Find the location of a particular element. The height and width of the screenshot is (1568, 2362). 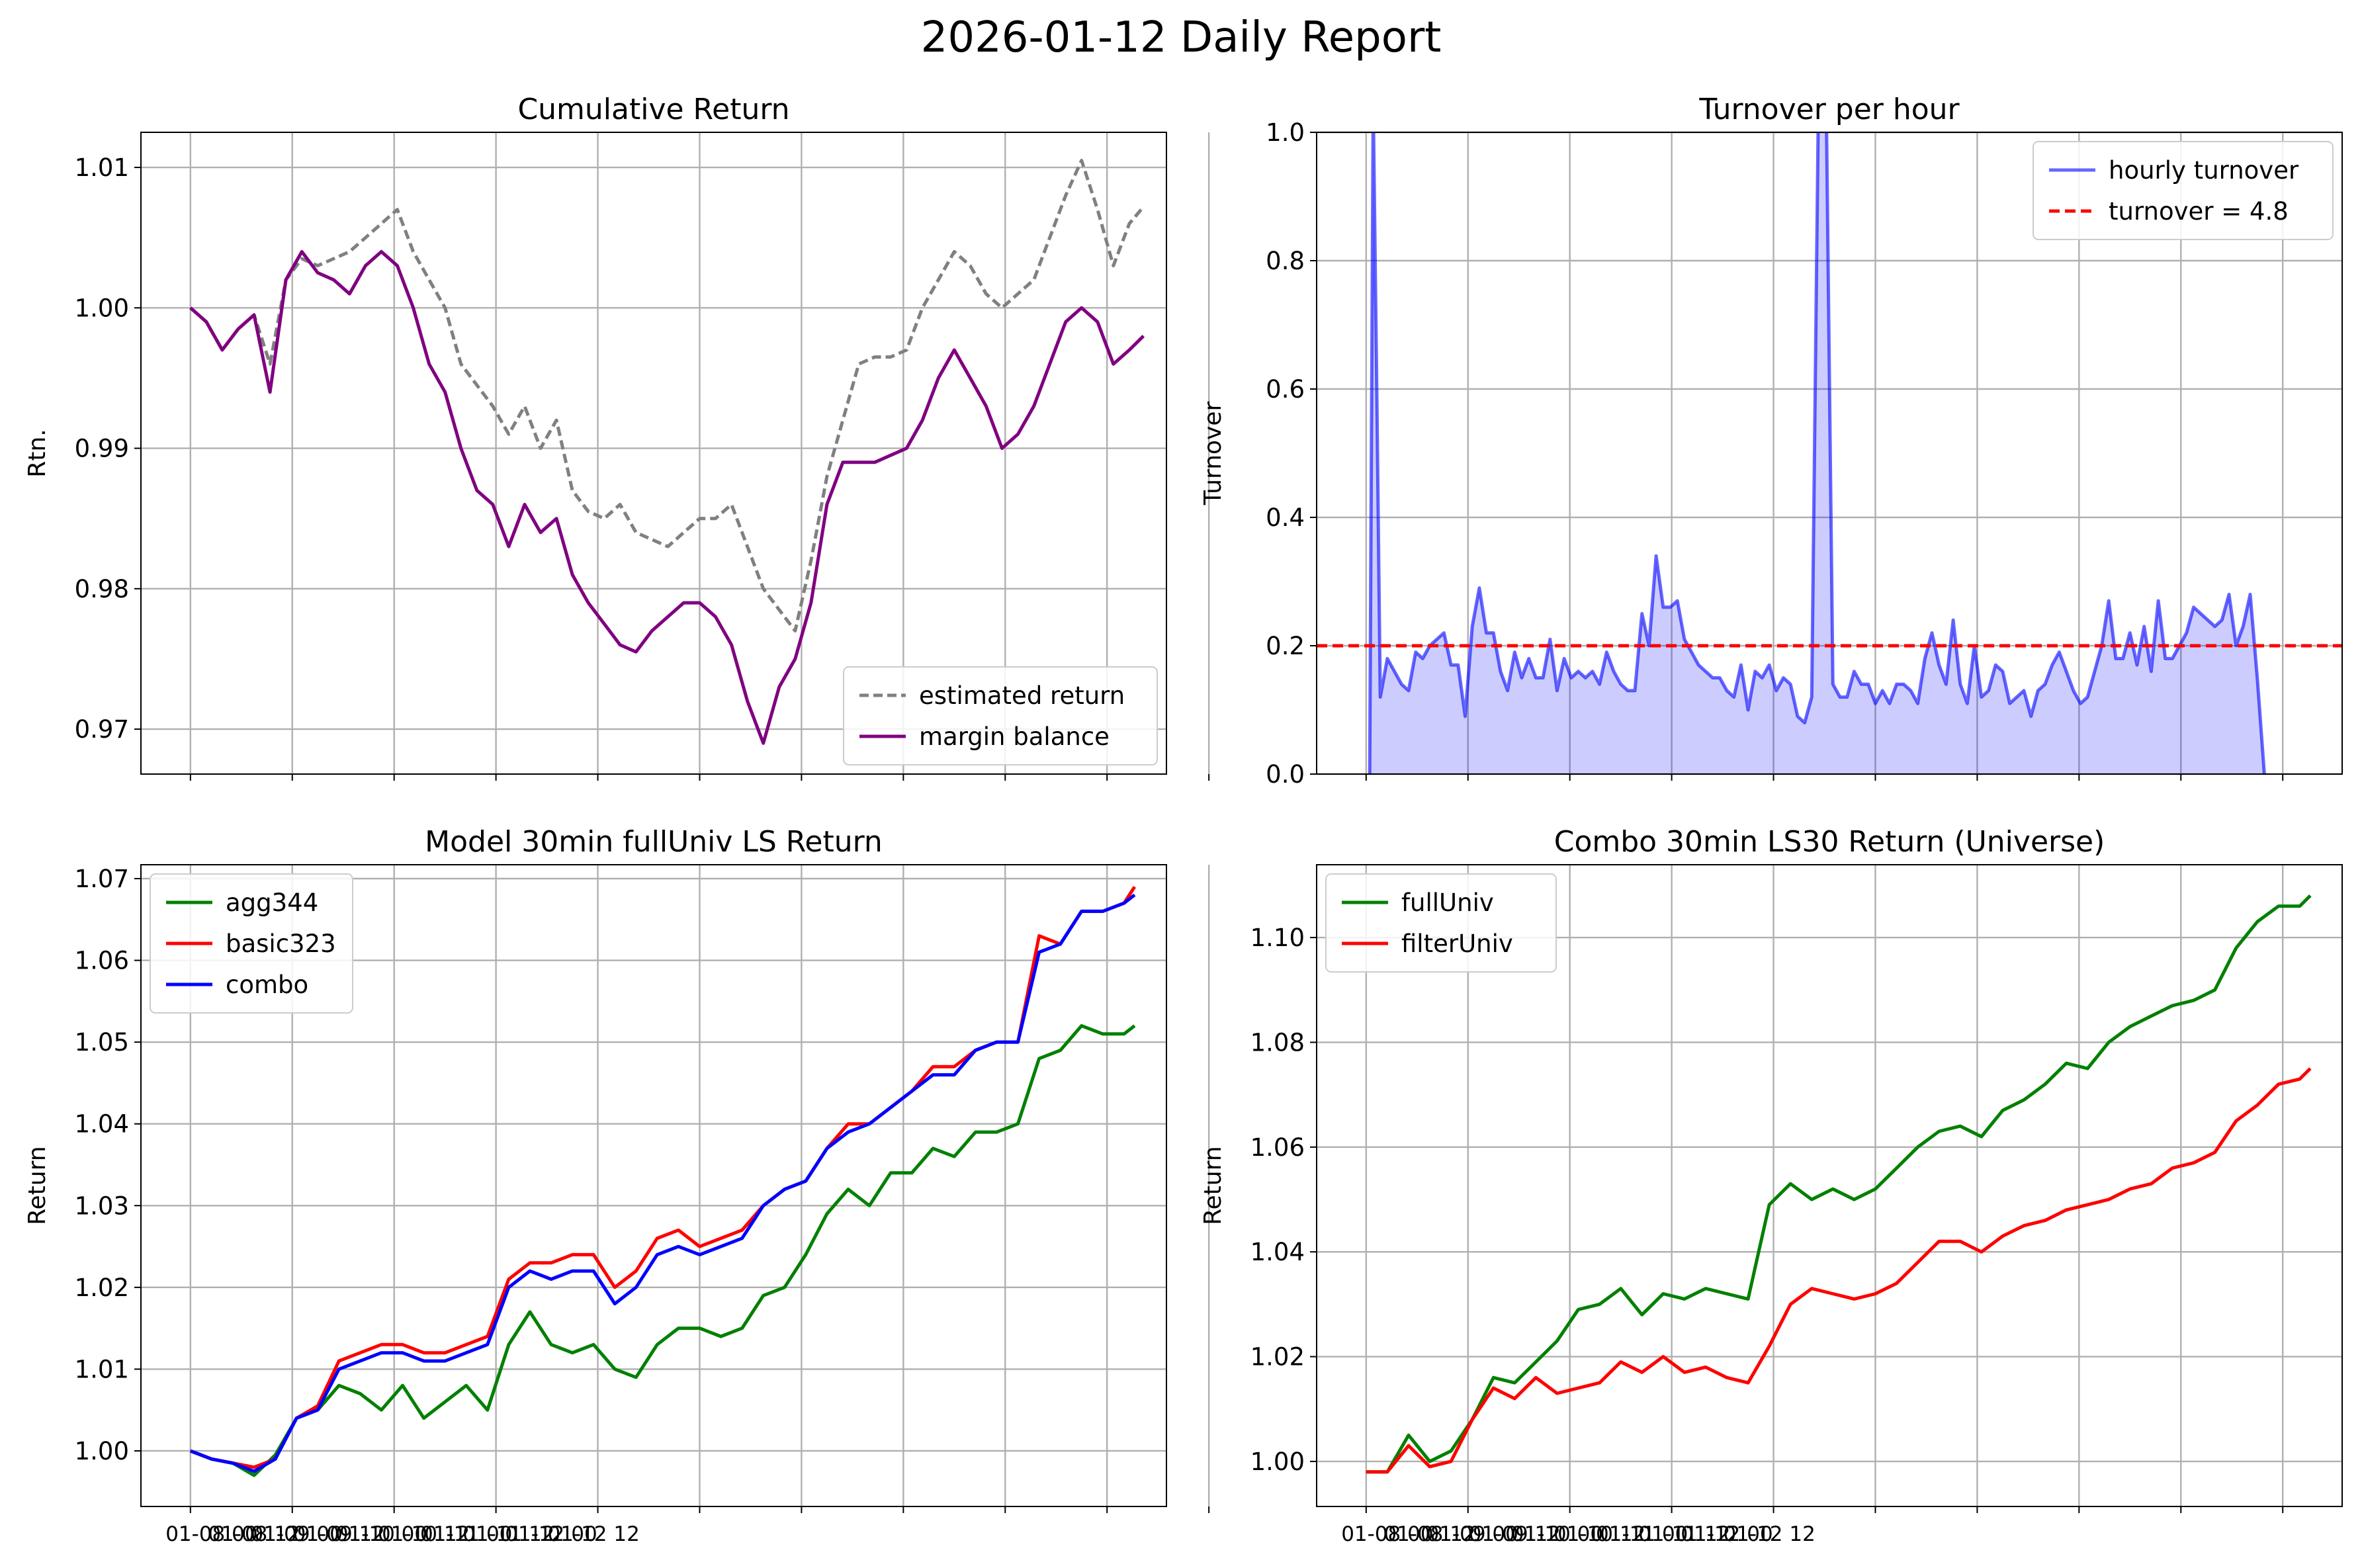

report-title: 2026-01-12 Daily Report is located at coordinates (1181, 38).